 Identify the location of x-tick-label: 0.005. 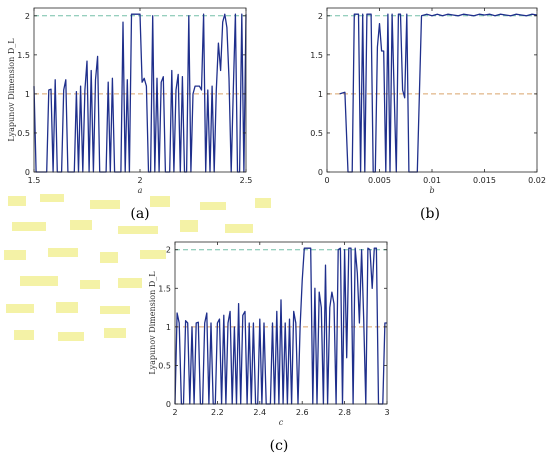
(379, 180).